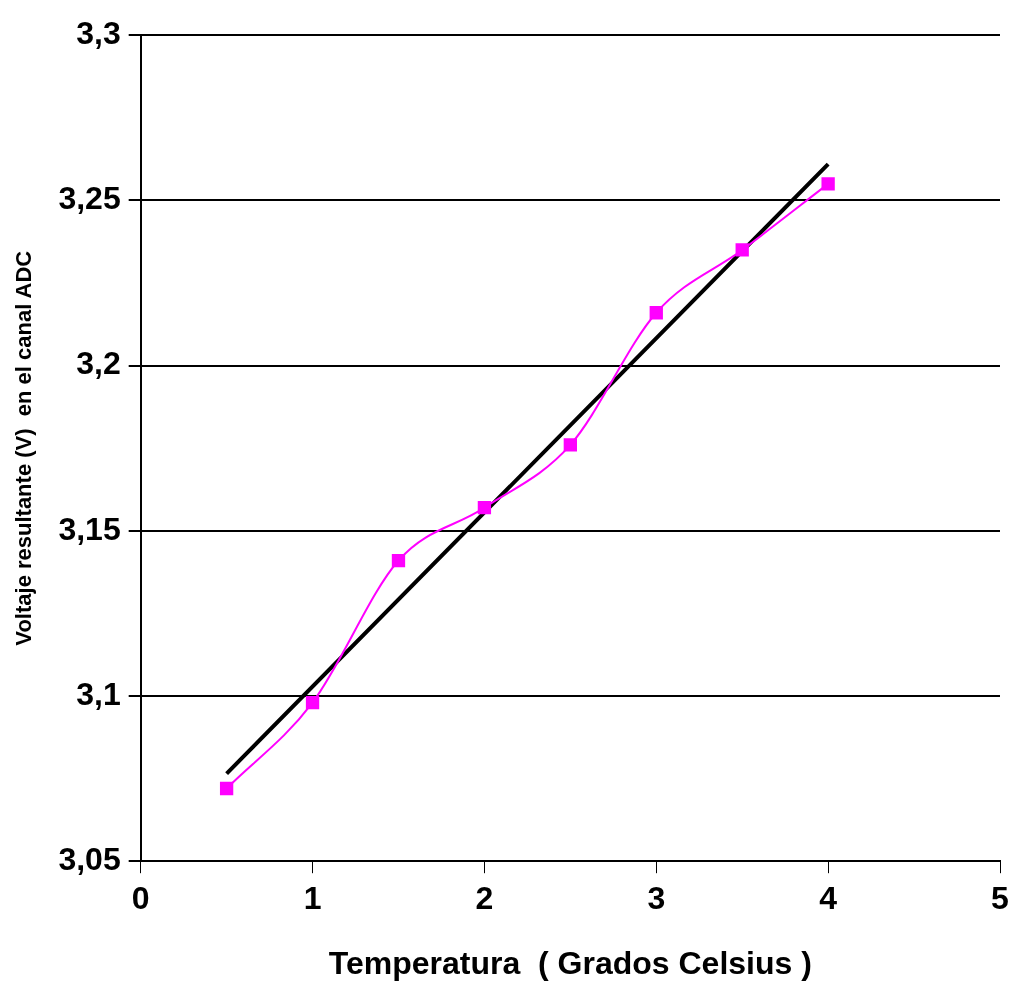 Image resolution: width=1028 pixels, height=999 pixels. I want to click on y-axis-title: Voltaje resultante (V) en el canal ADC, so click(24, 448).